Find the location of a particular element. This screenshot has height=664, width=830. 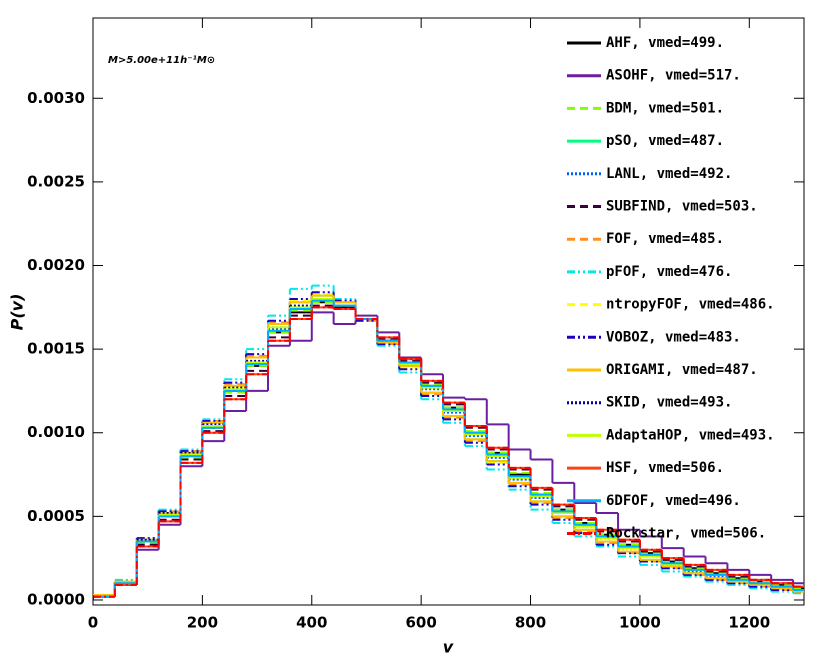

legend-label: FOF, vmed=485. is located at coordinates (665, 239).